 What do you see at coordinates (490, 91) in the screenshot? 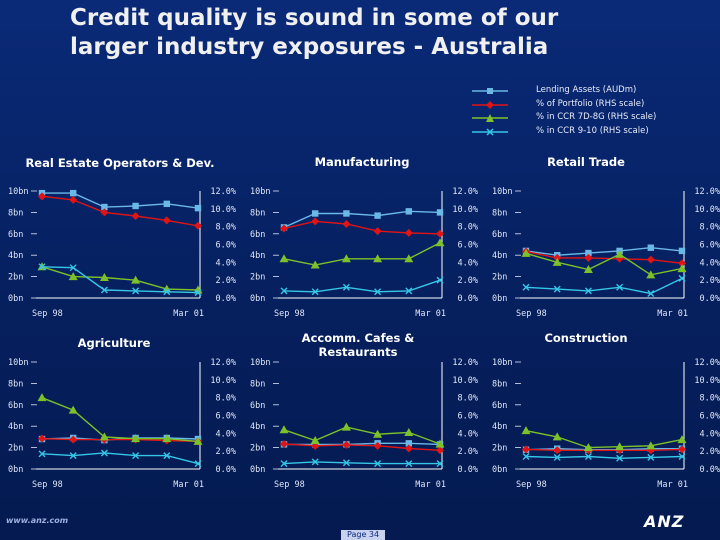
I see `legend-marker-square-icon` at bounding box center [490, 91].